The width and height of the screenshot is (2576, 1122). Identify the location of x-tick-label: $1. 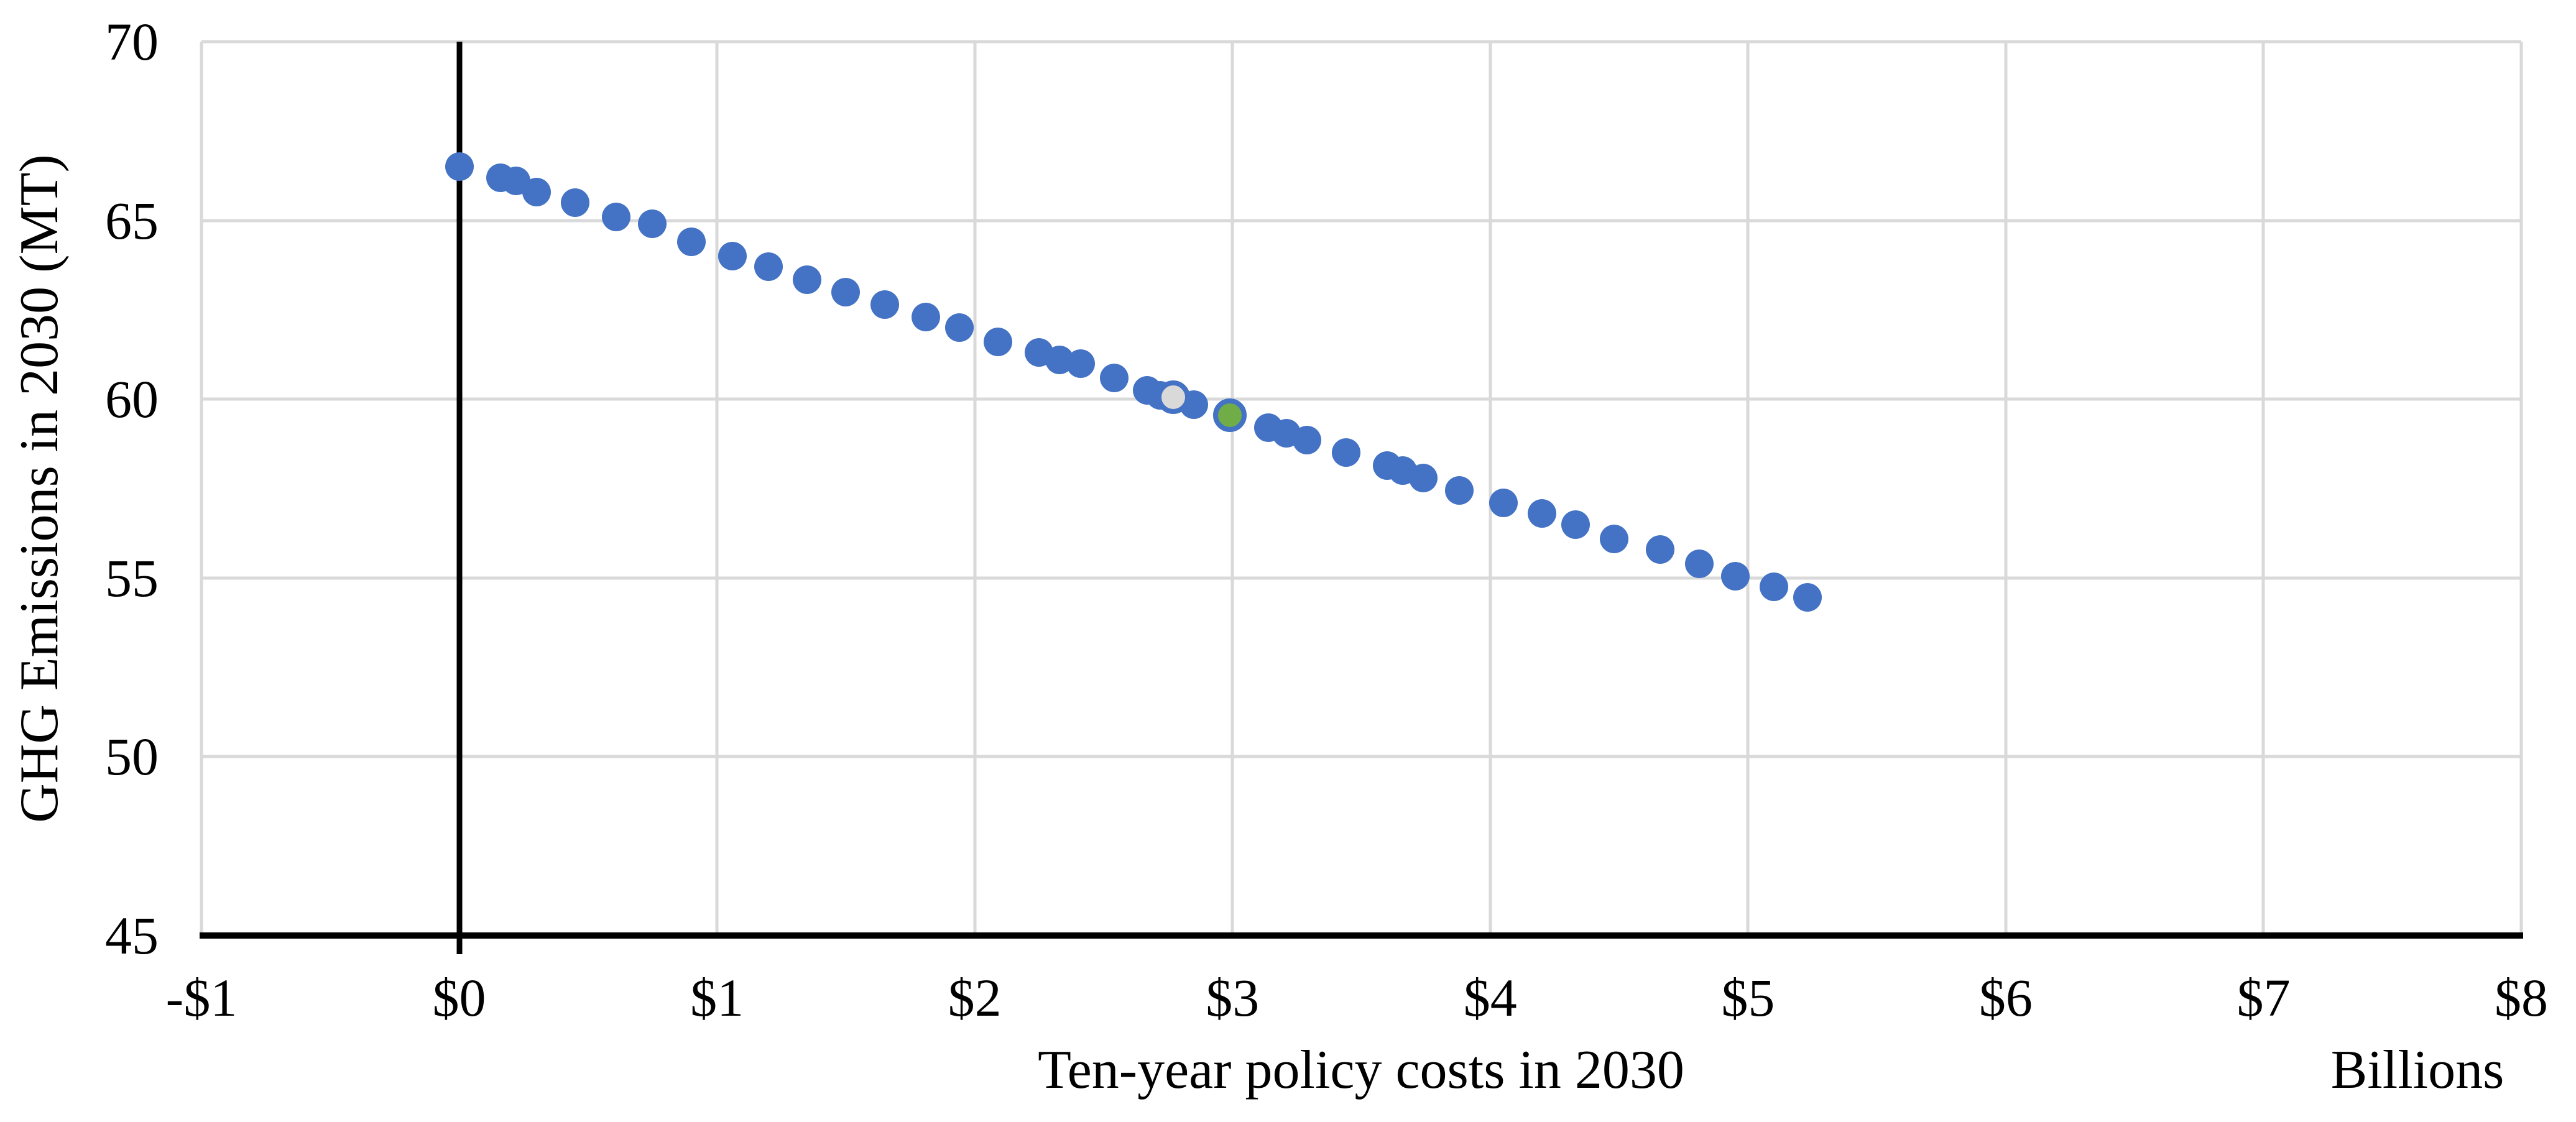
(717, 998).